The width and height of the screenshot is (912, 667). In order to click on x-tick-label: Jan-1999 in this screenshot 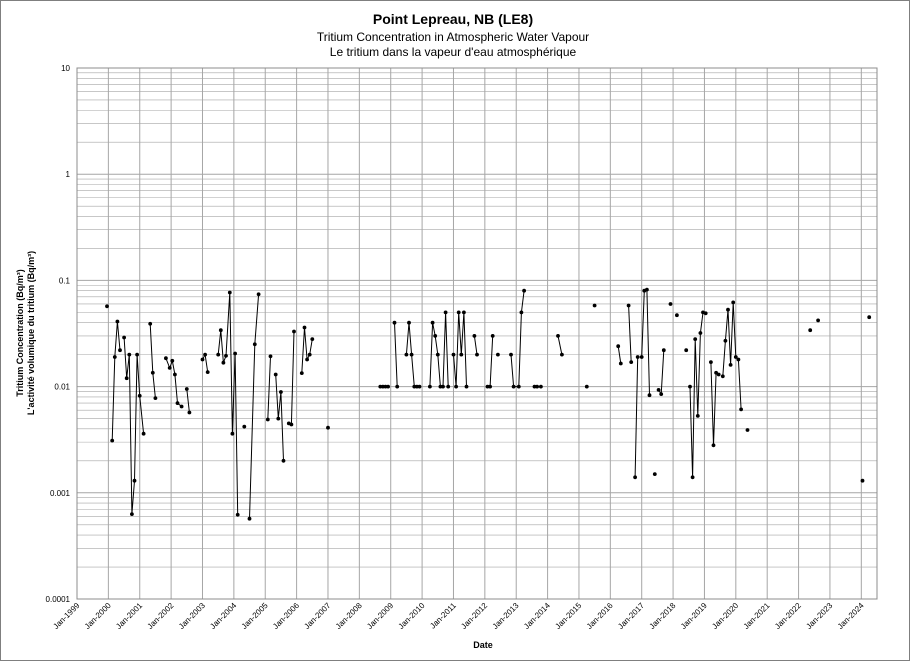, I will do `click(66, 616)`.